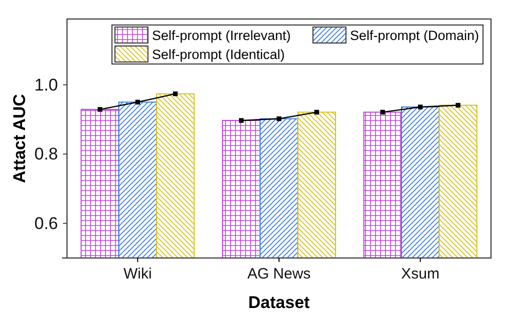  I want to click on legend-label: Self-prompt (Identical), so click(218, 54).